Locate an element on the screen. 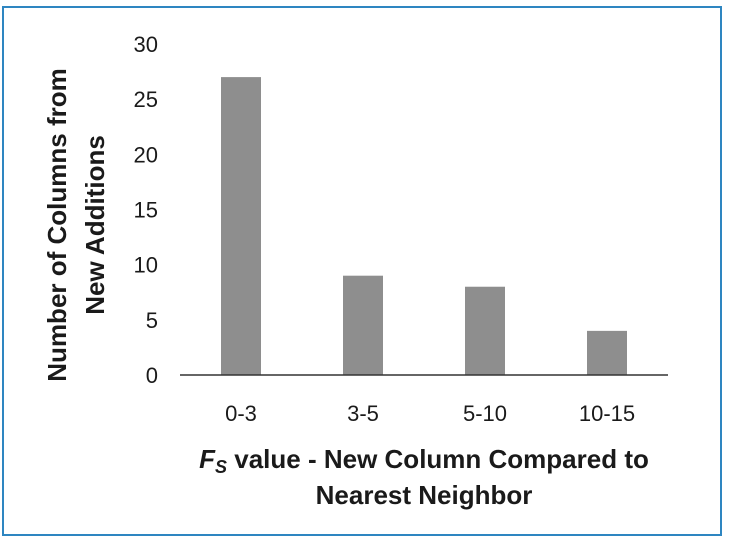  x-tick-label: 10-15 is located at coordinates (607, 413).